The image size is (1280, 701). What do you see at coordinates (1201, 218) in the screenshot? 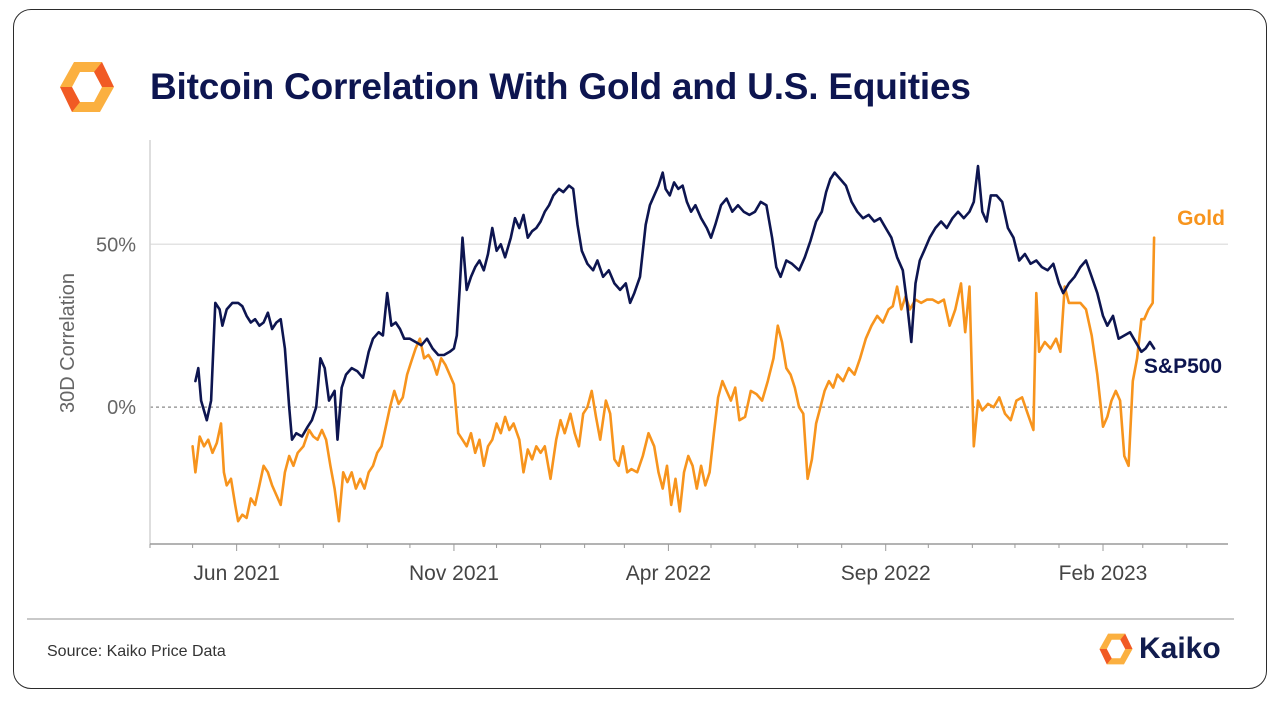
I see `gold-series-label: Gold` at bounding box center [1201, 218].